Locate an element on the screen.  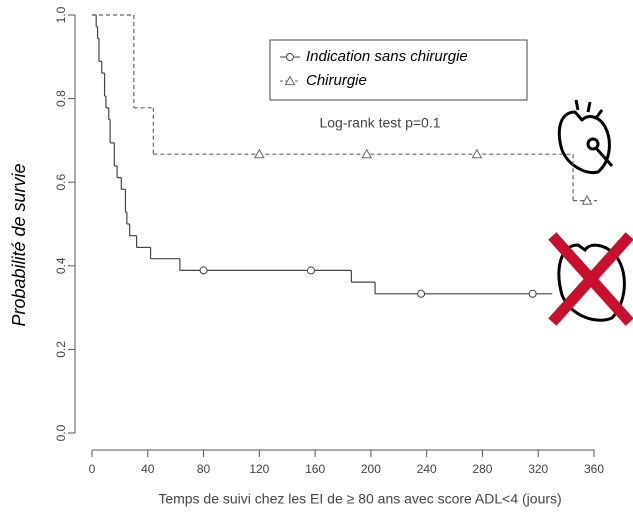
y-tick-label: 0.0 is located at coordinates (61, 432).